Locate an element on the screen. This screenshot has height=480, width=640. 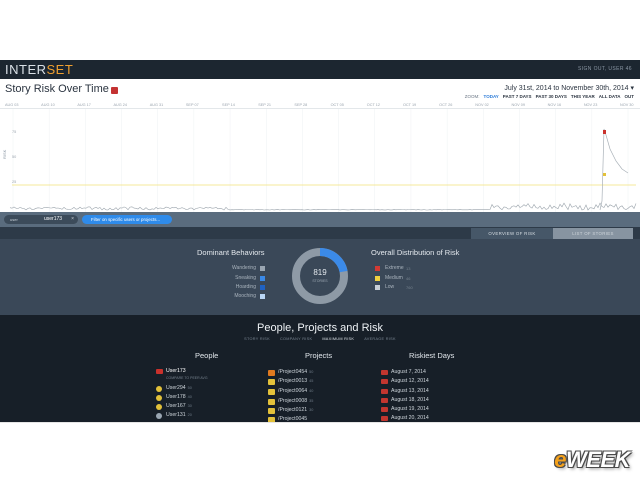
time-axis-tick: AUG 24 is located at coordinates (120, 105).